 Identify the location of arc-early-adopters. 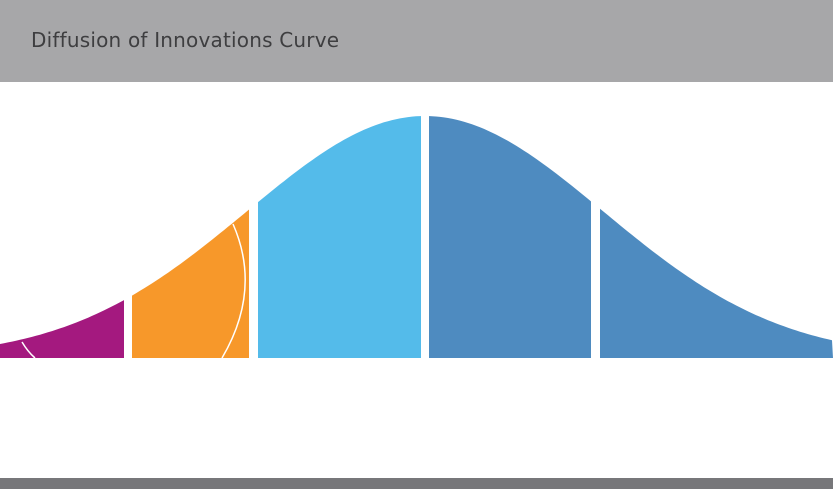
(233, 290).